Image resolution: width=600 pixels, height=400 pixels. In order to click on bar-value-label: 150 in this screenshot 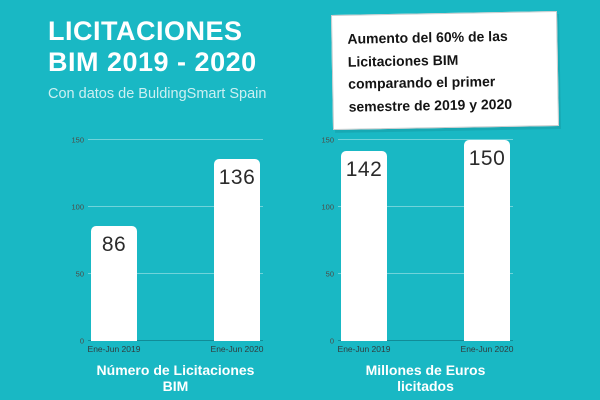, I will do `click(487, 158)`.